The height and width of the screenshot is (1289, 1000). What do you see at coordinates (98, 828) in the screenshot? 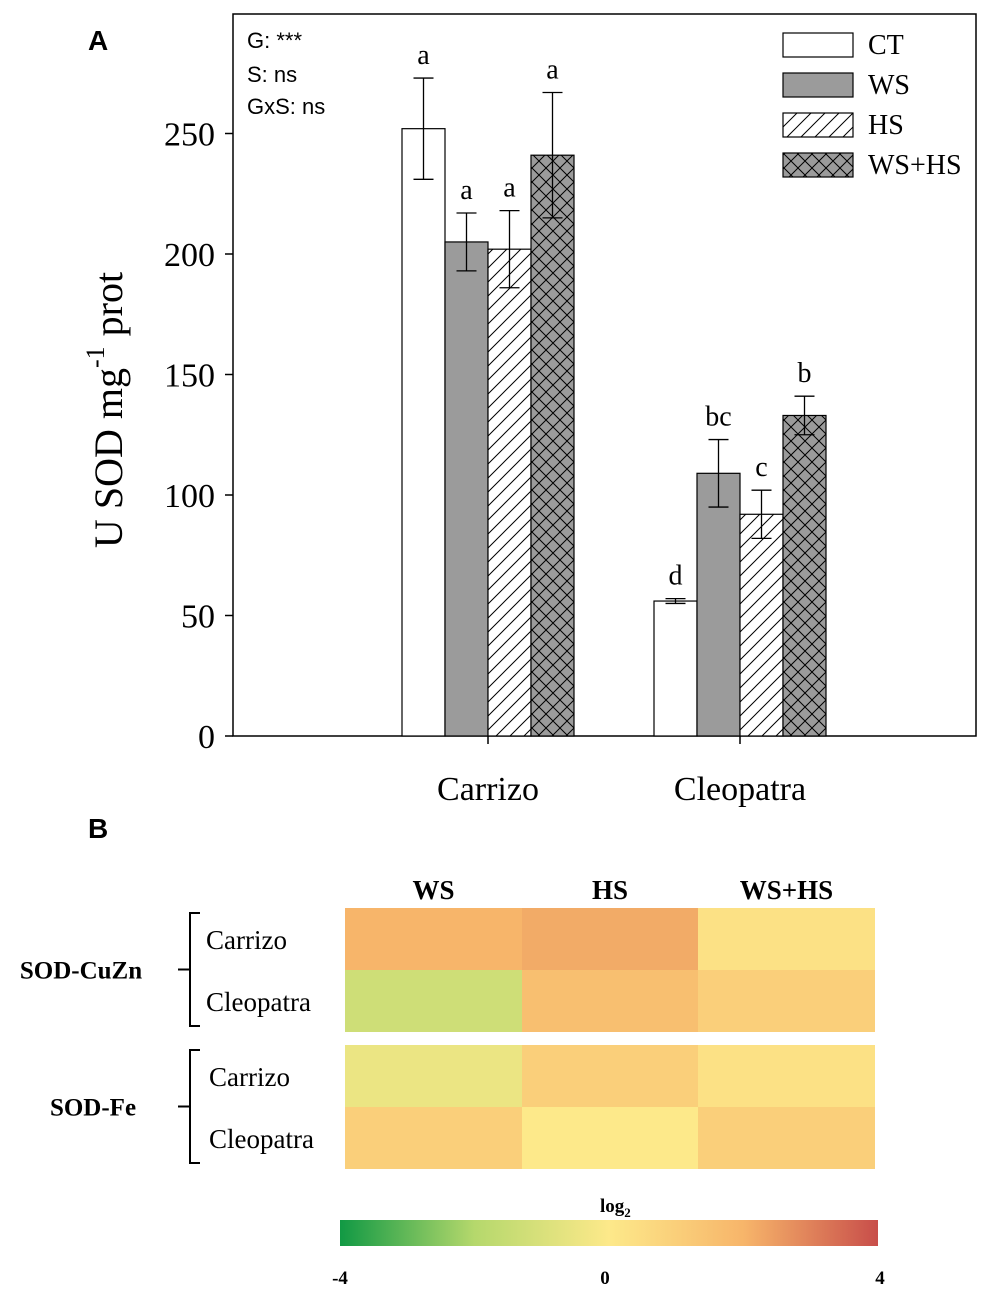
I see `panel-b-label: B` at bounding box center [98, 828].